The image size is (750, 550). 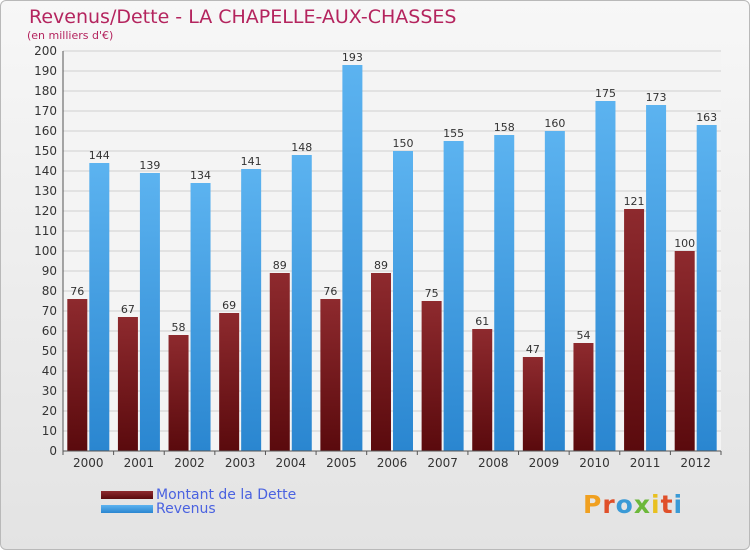 What do you see at coordinates (352, 57) in the screenshot?
I see `data-label-revenus: 193` at bounding box center [352, 57].